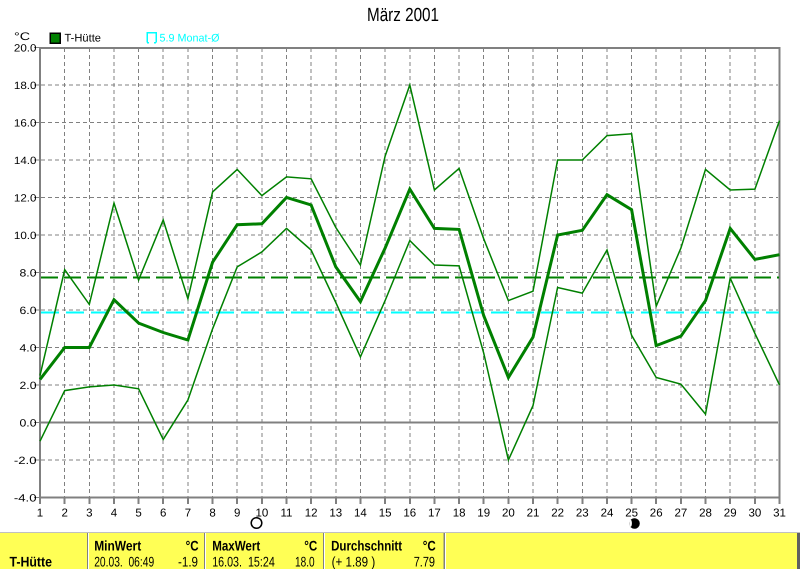  What do you see at coordinates (557, 514) in the screenshot?
I see `svg-text: 22` at bounding box center [557, 514].